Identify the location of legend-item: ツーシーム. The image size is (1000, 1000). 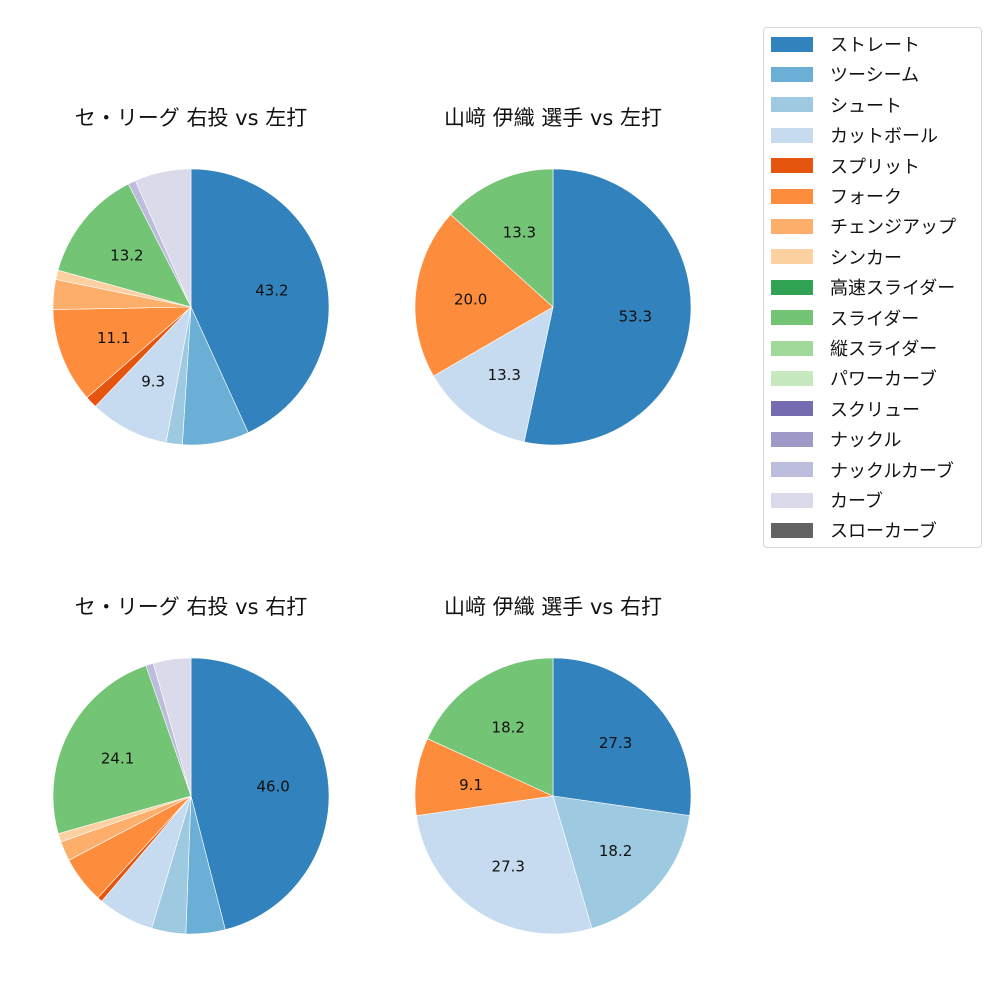
(845, 75).